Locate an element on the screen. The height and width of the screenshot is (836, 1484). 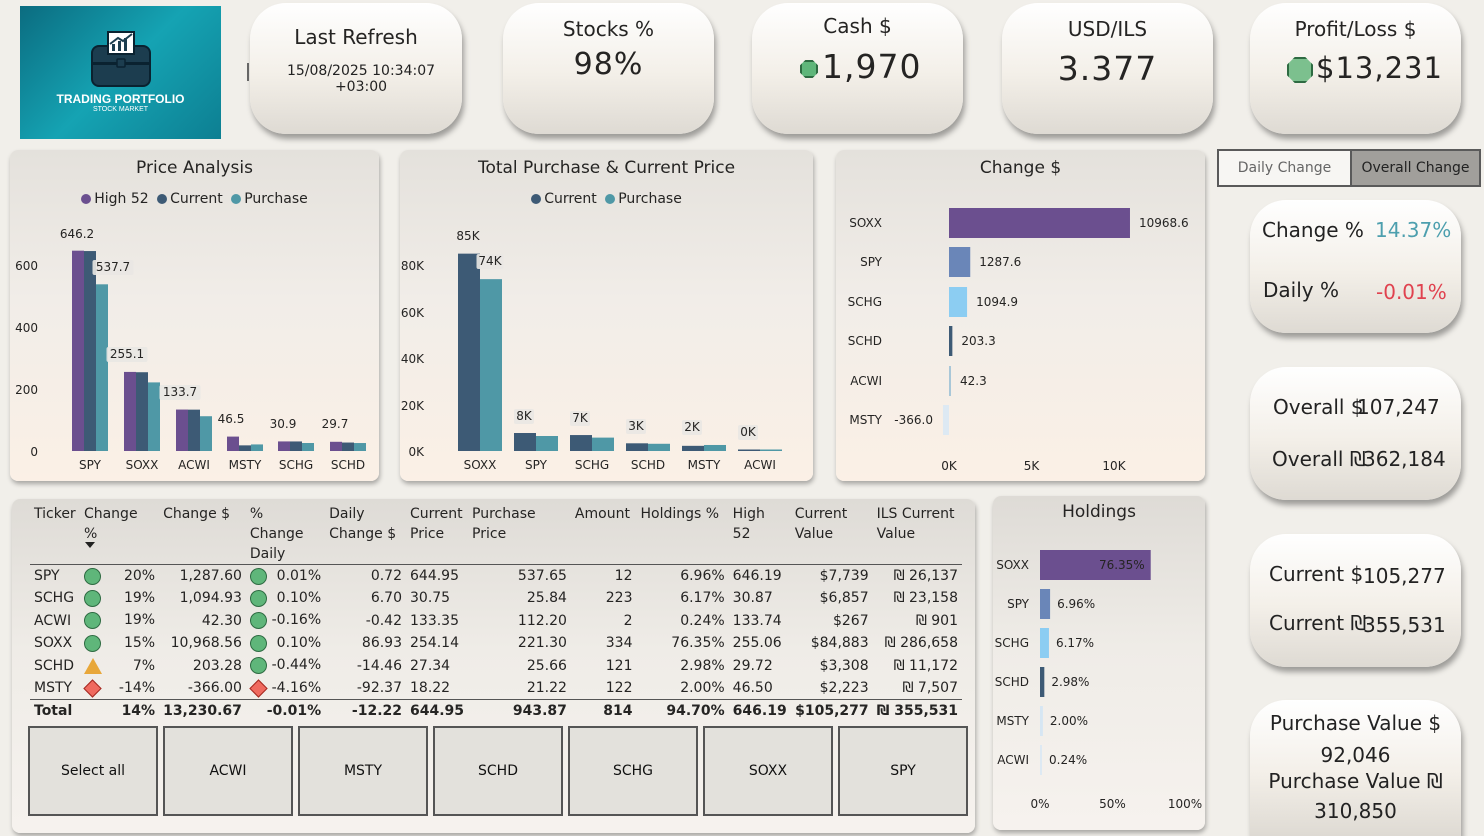
purchase-ils-label: Purchase Value ₪ is located at coordinates (1355, 781).